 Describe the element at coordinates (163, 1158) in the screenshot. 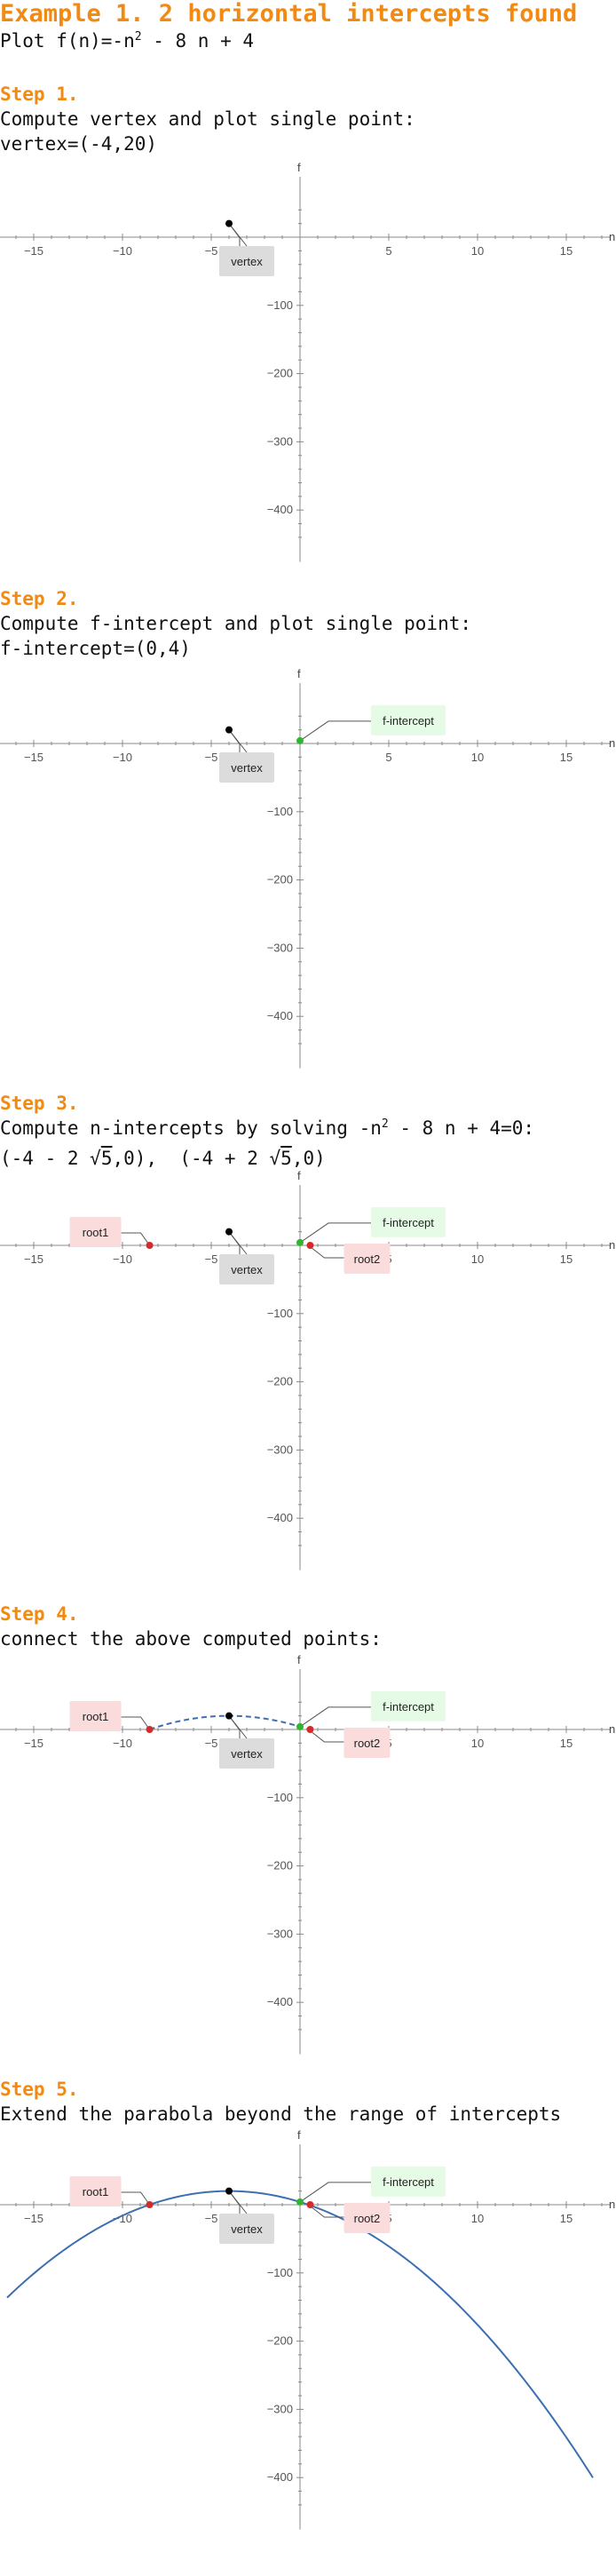

I see `step3-roots: (-4 - 2 √5,0), (-4 + 2 √5,0)` at that location.